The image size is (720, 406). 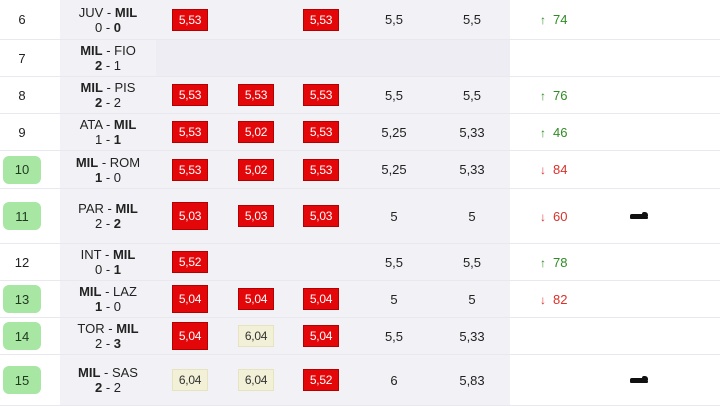 I want to click on table-row: 13 MIL - LAZ 1 - 0 5,04 5,04 5,04 5 5 ↓ 82, so click(x=360, y=299).